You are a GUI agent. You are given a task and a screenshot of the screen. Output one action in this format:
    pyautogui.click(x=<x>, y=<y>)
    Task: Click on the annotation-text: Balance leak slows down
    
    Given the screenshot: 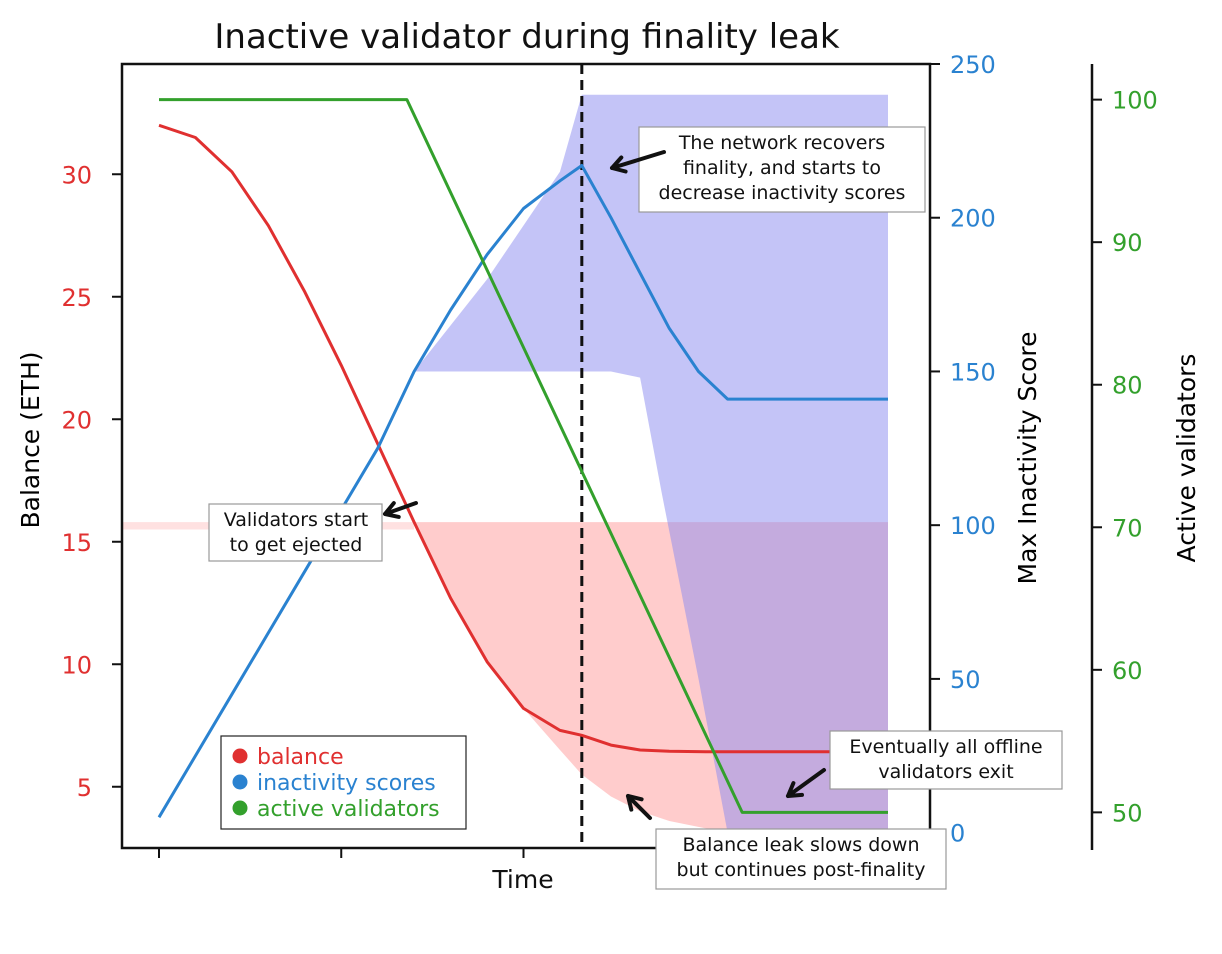 What is the action you would take?
    pyautogui.click(x=800, y=845)
    